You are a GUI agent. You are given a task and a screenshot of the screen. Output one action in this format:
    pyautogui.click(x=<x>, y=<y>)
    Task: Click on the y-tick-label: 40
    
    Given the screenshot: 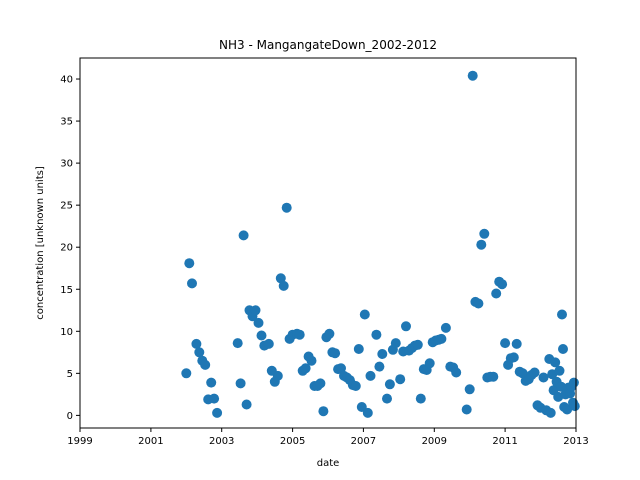 What is the action you would take?
    pyautogui.click(x=66, y=80)
    